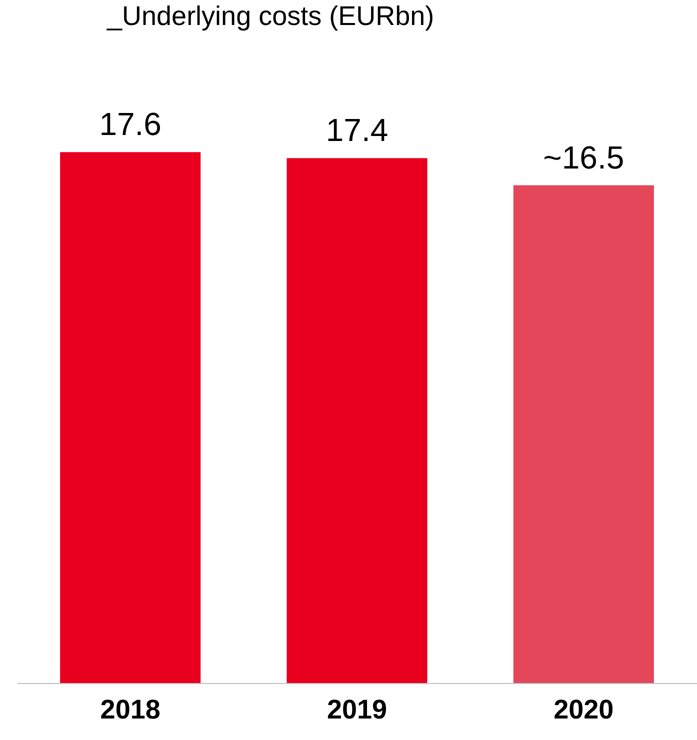 The width and height of the screenshot is (697, 740). What do you see at coordinates (583, 157) in the screenshot?
I see `data-label: ~16.5` at bounding box center [583, 157].